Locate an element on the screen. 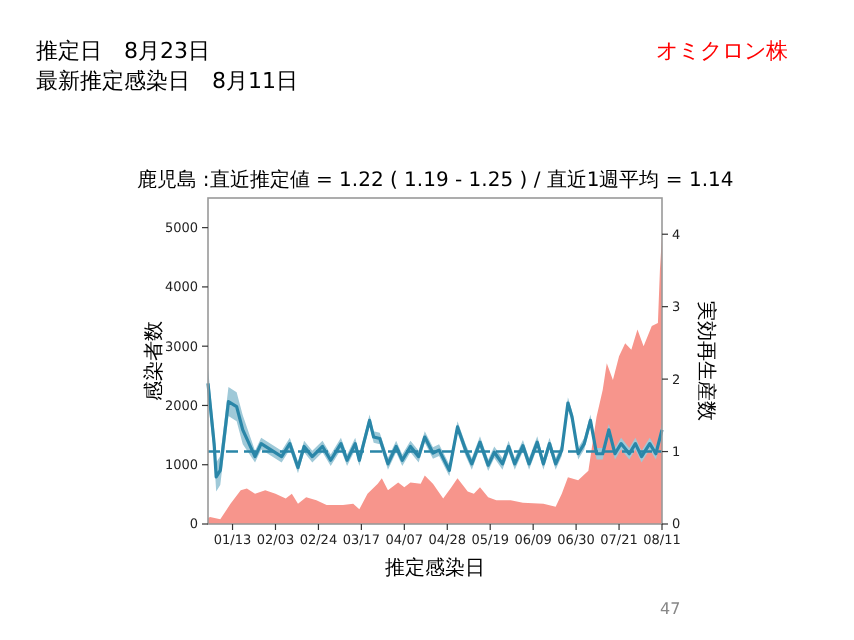 This screenshot has height=640, width=854. y2-axis-title: 実効再生産数 is located at coordinates (706, 361).